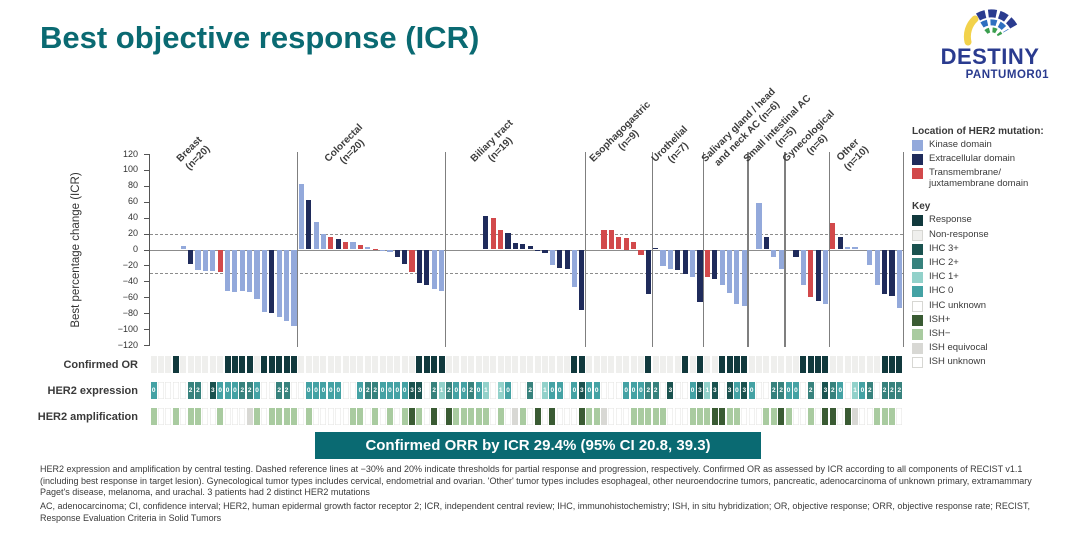  What do you see at coordinates (135, 249) in the screenshot?
I see `y-tick-label: 0` at bounding box center [135, 249].